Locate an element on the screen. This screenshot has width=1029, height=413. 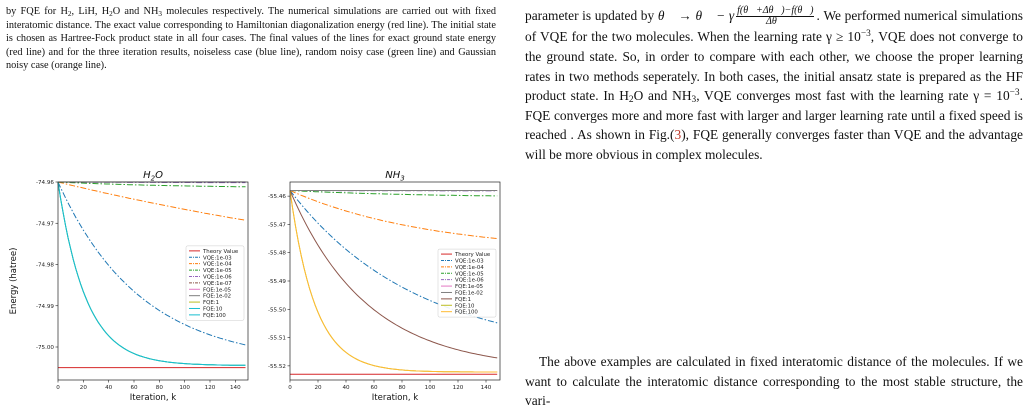
legend-label: VQE:1e-07 is located at coordinates (217, 284).